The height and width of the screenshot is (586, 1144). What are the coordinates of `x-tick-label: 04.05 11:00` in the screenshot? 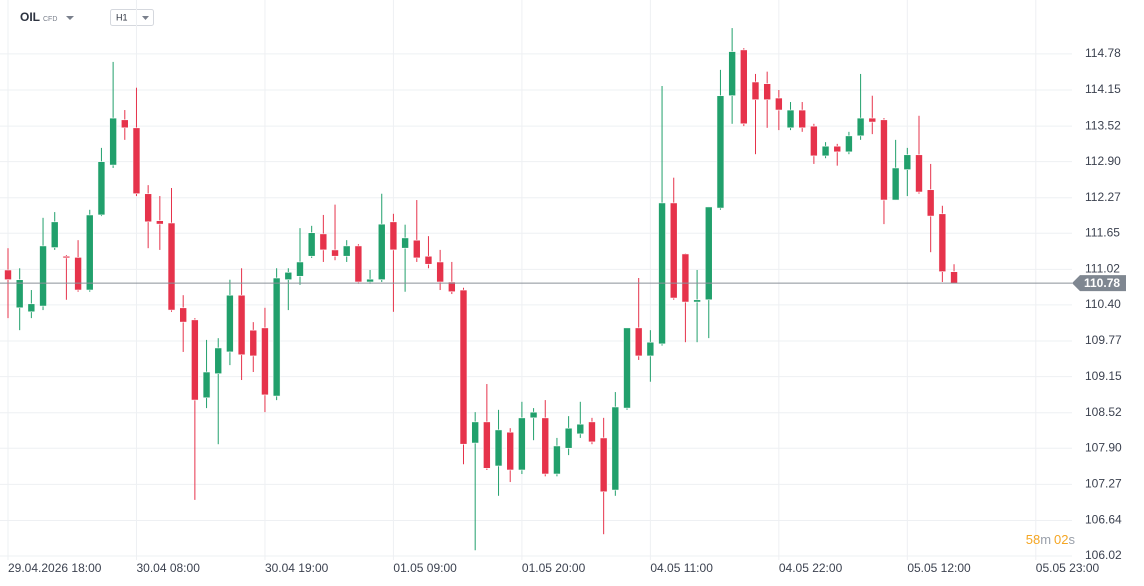 It's located at (681, 568).